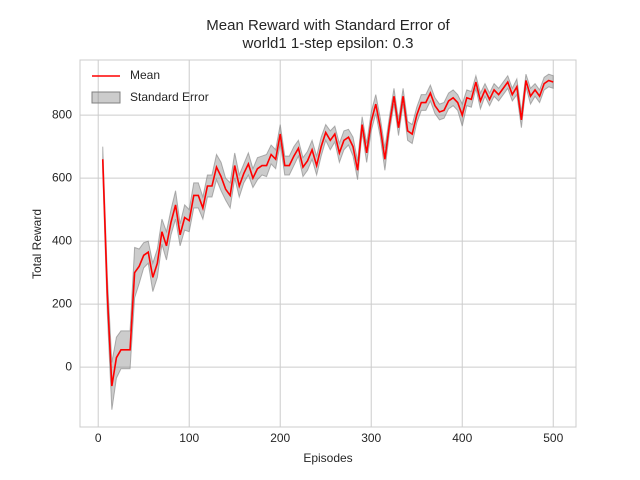  Describe the element at coordinates (328, 43) in the screenshot. I see `chart-subtitle: world1 1-step epsilon: 0.3` at that location.